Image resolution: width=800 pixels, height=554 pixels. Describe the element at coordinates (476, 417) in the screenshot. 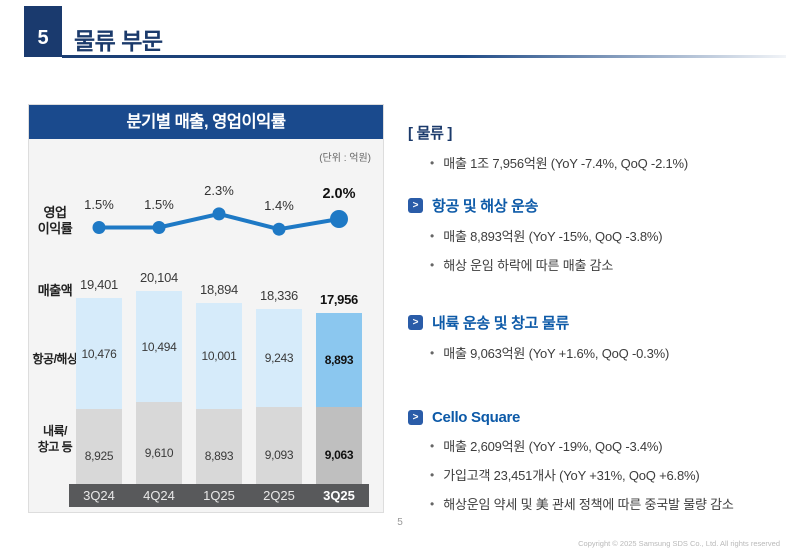

I see `section-title: Cello Square` at that location.